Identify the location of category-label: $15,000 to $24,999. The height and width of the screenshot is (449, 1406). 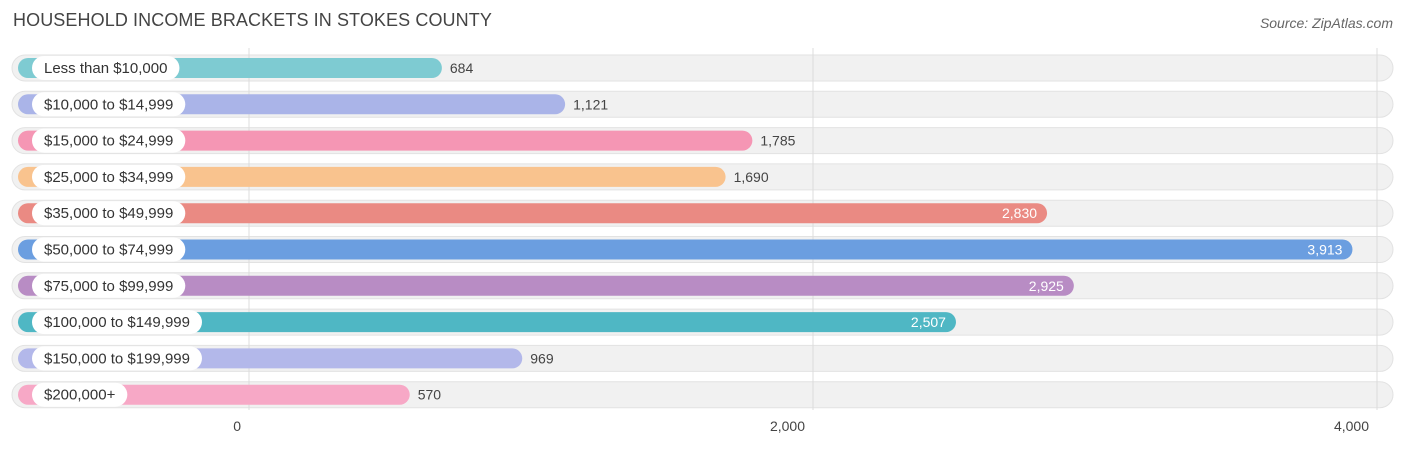
(108, 141).